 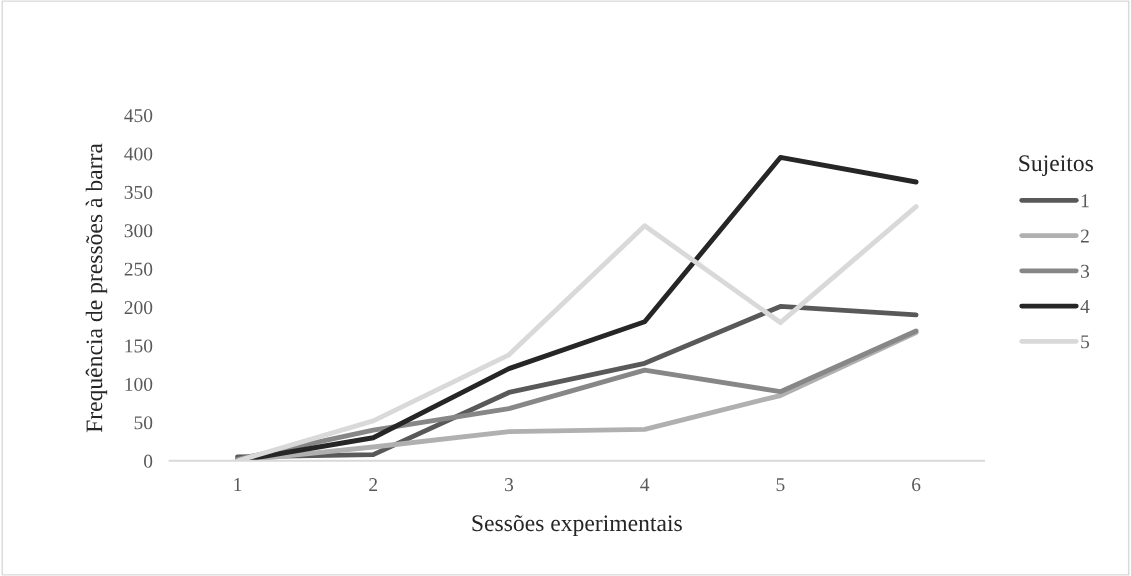 What do you see at coordinates (96, 288) in the screenshot?
I see `y-axis-title: Frequência de pressões à barra` at bounding box center [96, 288].